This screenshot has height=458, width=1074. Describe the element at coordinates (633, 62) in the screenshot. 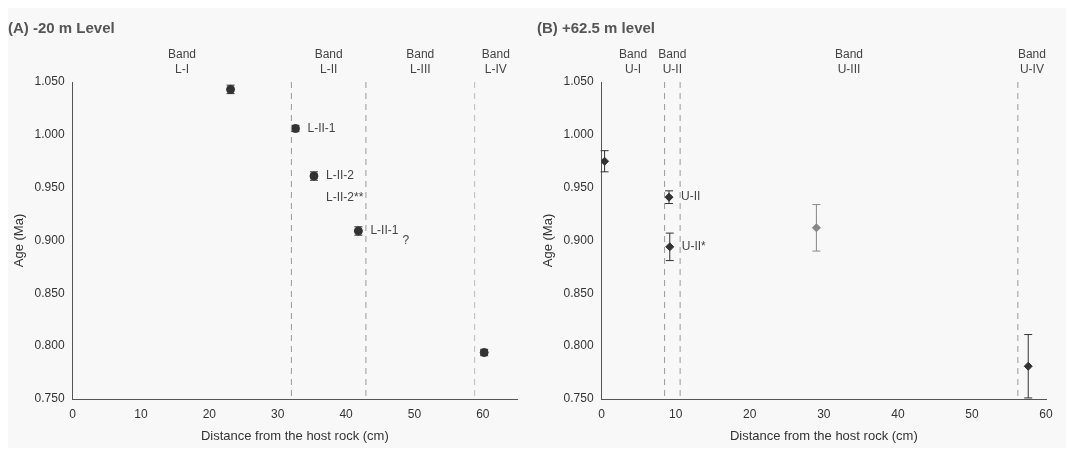

I see `text: Band U-I` at that location.